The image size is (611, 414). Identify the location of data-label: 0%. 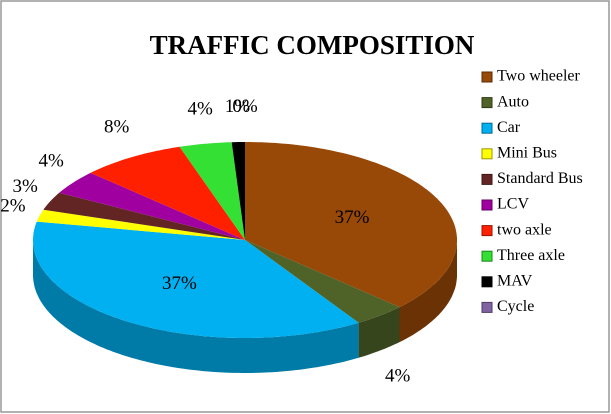
(245, 106).